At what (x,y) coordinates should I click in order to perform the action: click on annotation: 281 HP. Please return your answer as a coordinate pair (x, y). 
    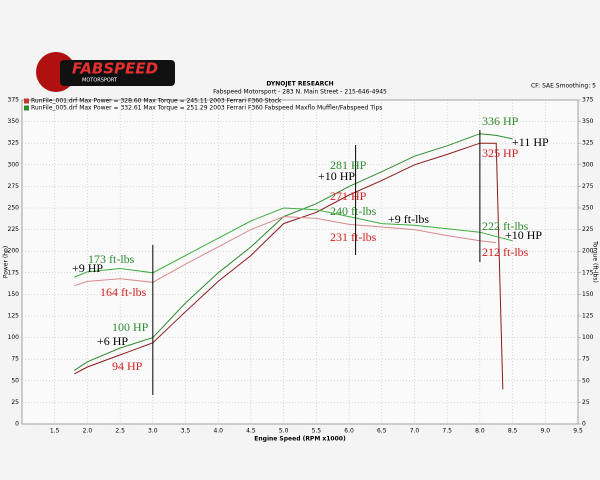
    Looking at the image, I should click on (348, 165).